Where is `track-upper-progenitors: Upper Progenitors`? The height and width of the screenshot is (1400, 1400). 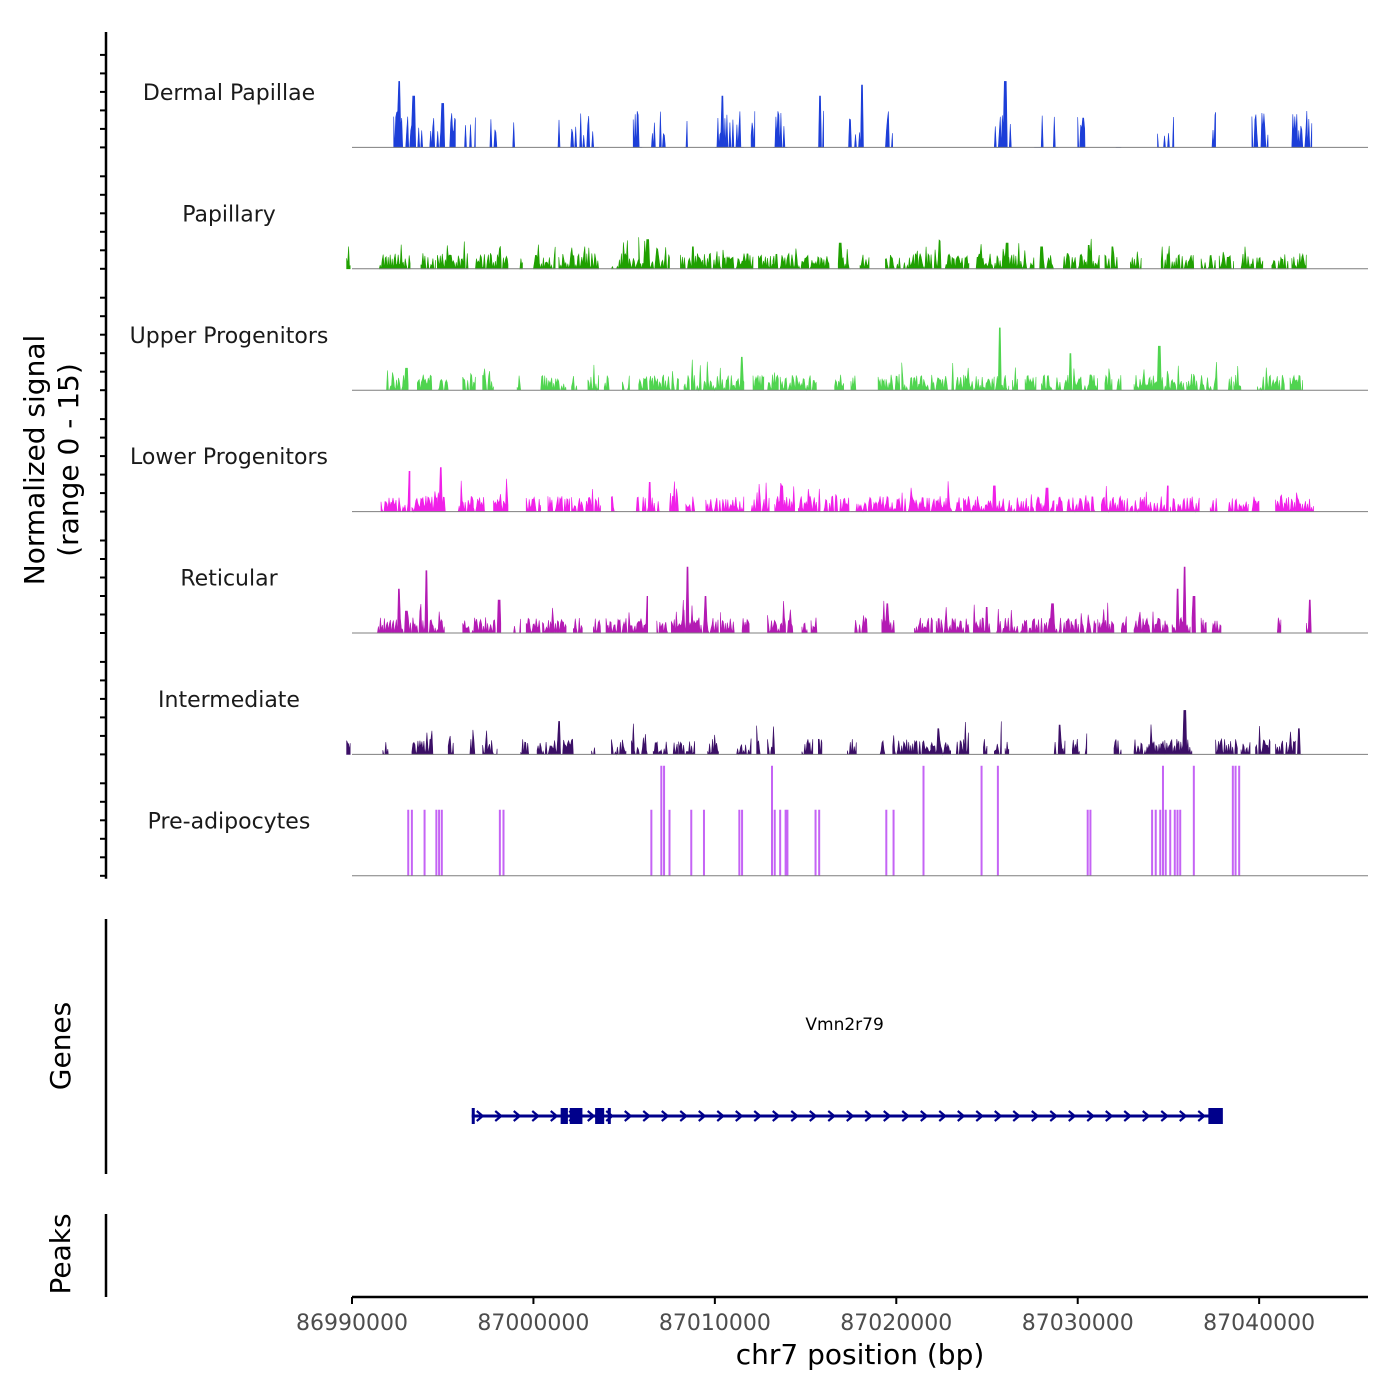
track-upper-progenitors: Upper Progenitors is located at coordinates (749, 358).